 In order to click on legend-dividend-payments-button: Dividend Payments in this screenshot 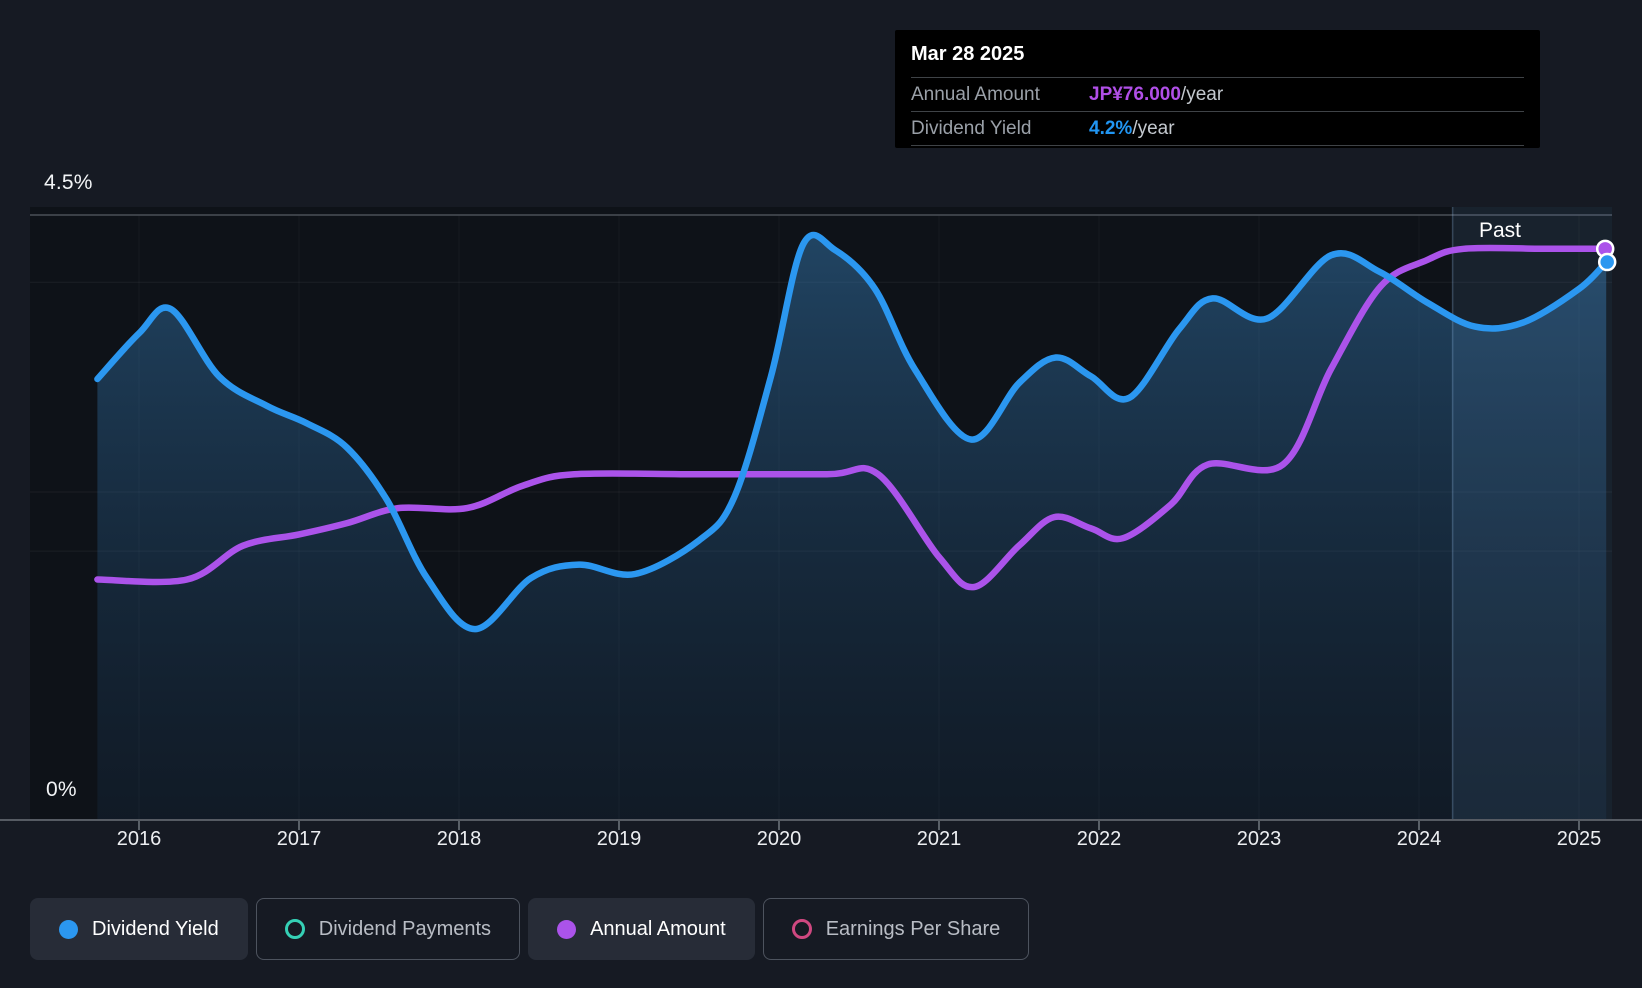, I will do `click(388, 929)`.